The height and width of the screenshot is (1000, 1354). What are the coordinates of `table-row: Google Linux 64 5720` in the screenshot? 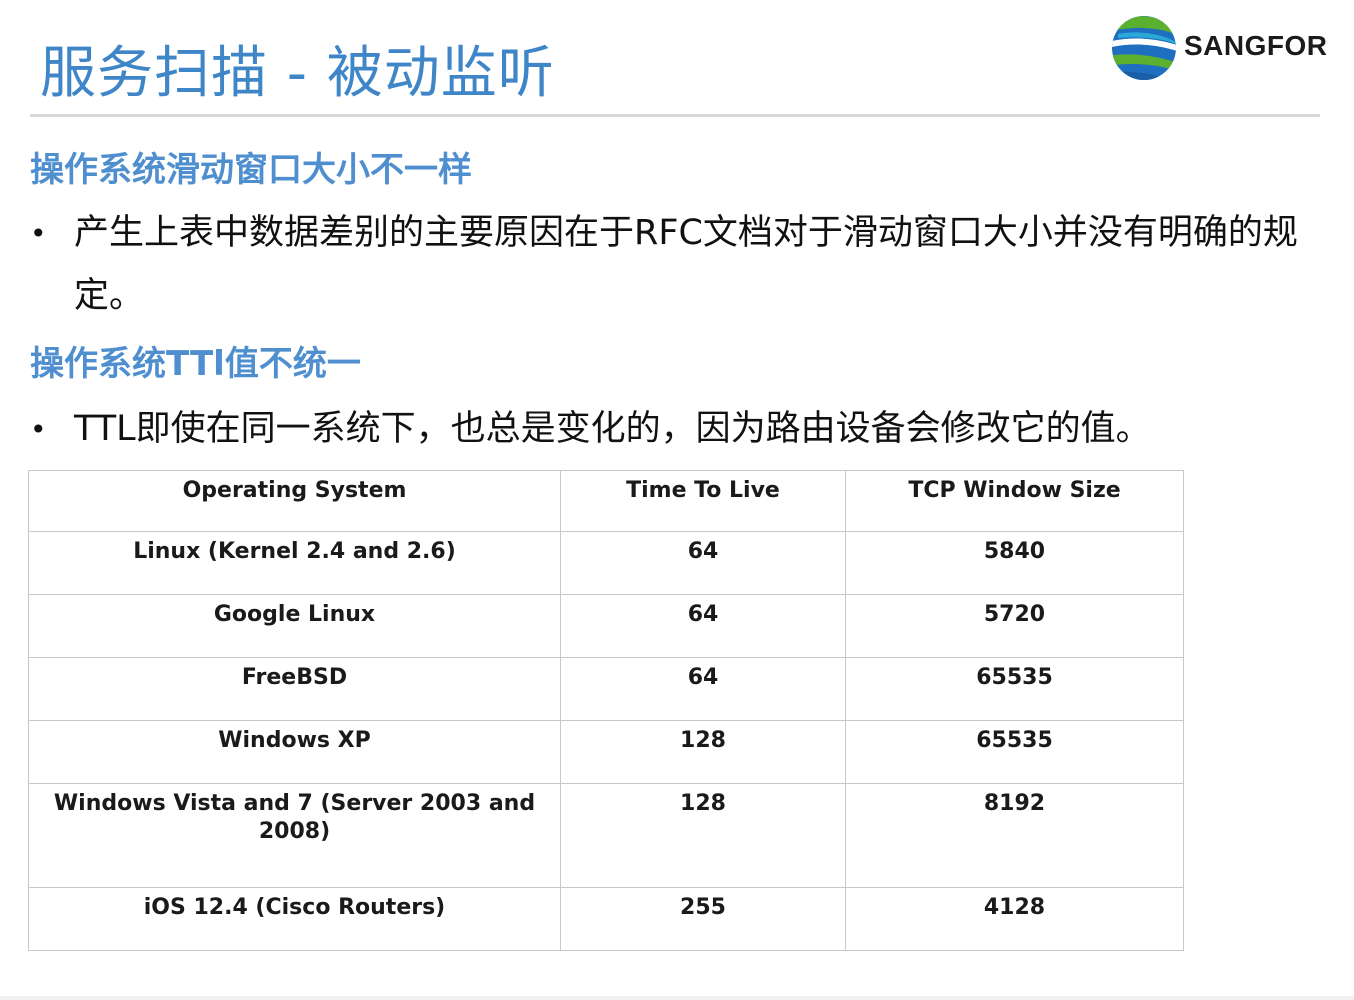 It's located at (606, 626).